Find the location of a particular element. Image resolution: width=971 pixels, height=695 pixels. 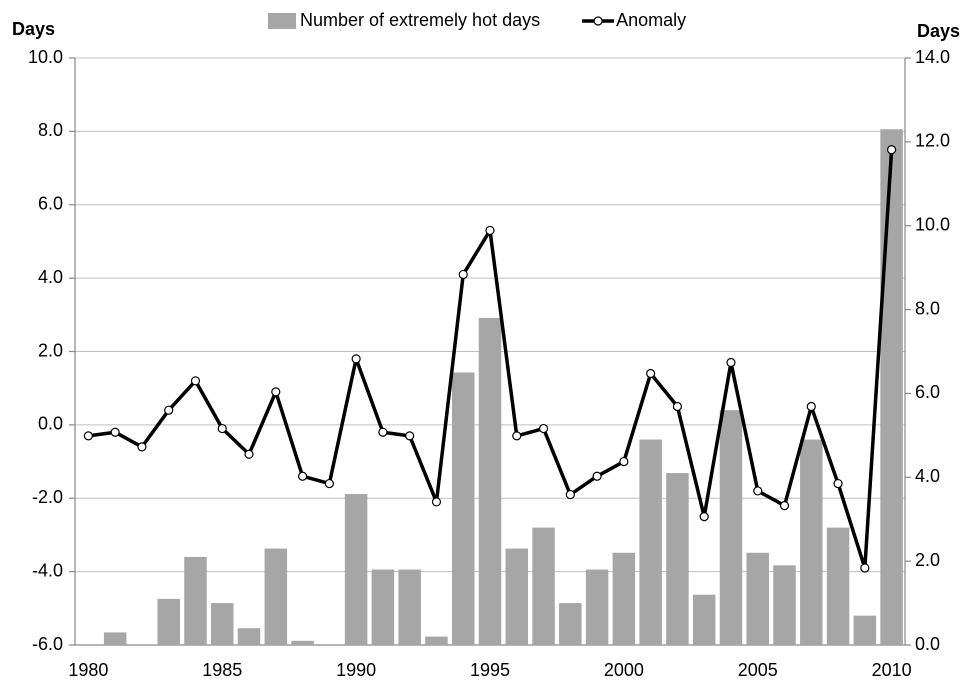

legend-marker is located at coordinates (598, 21).